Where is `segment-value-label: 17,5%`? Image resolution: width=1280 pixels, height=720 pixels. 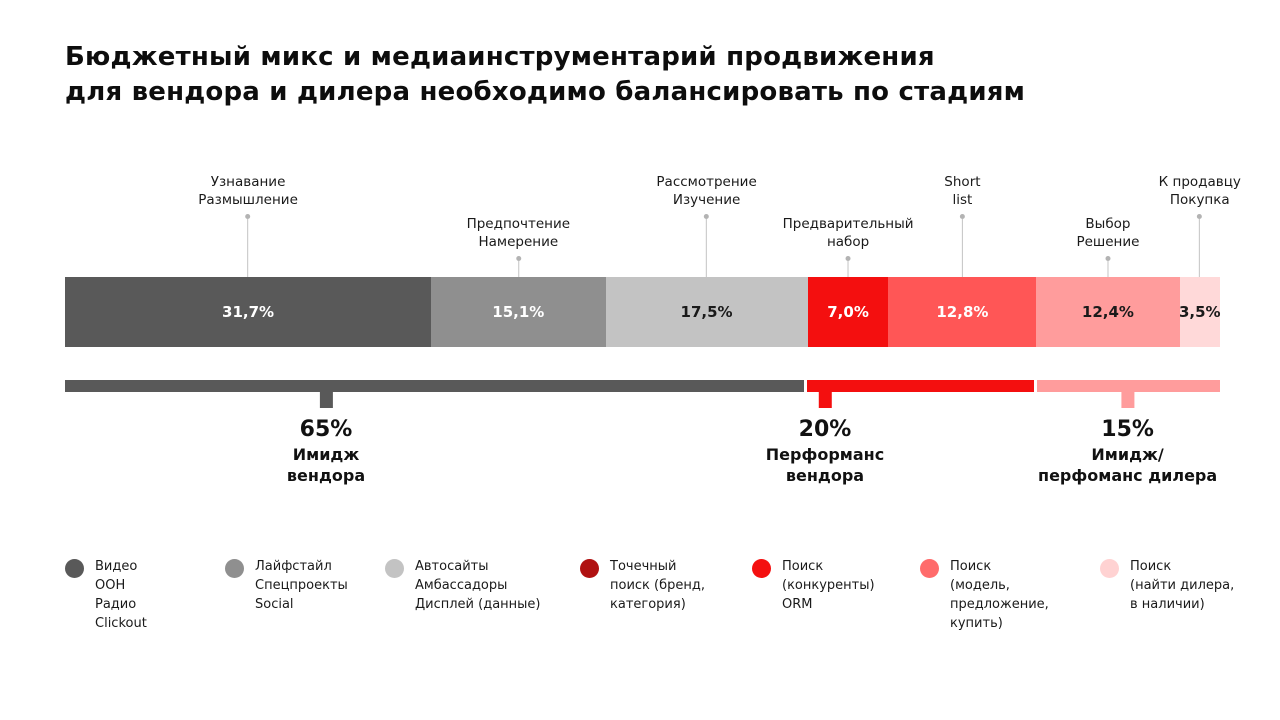 segment-value-label: 17,5% is located at coordinates (706, 312).